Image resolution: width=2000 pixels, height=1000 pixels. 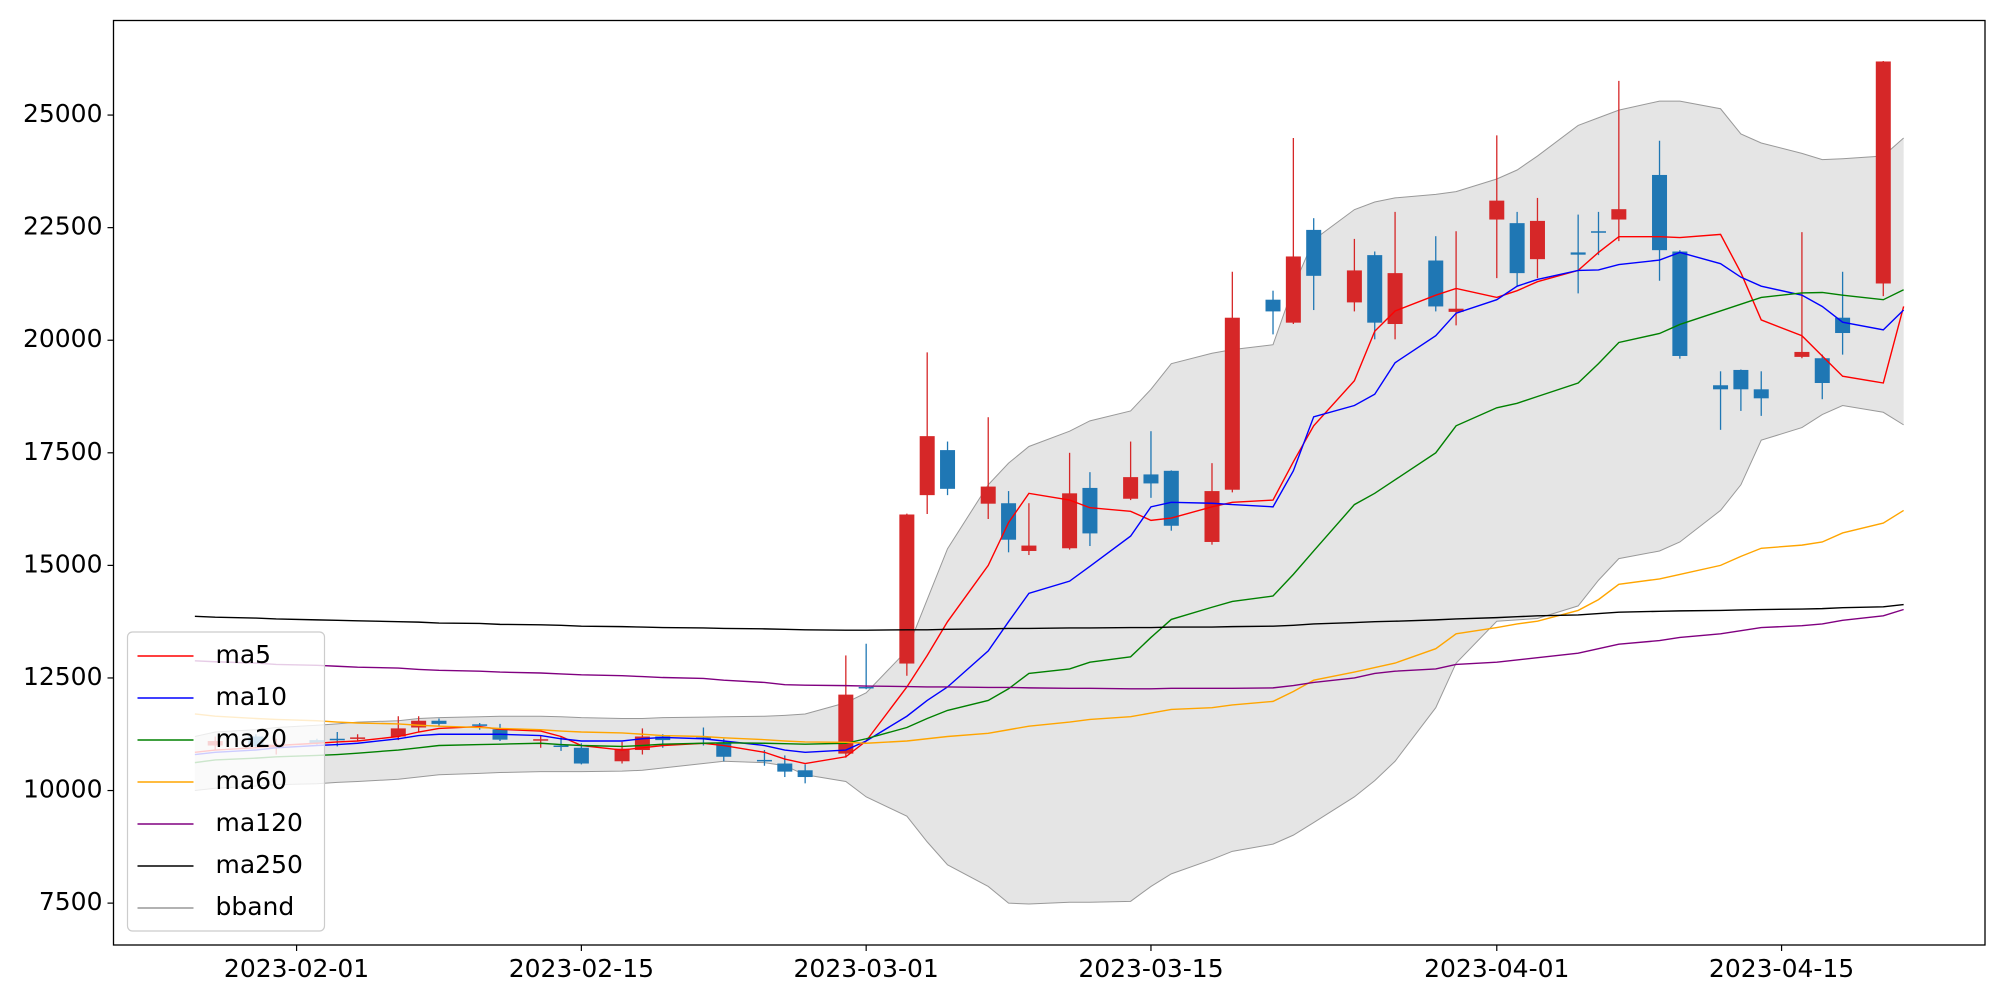 What do you see at coordinates (63, 338) in the screenshot?
I see `y-tick-label: 20000` at bounding box center [63, 338].